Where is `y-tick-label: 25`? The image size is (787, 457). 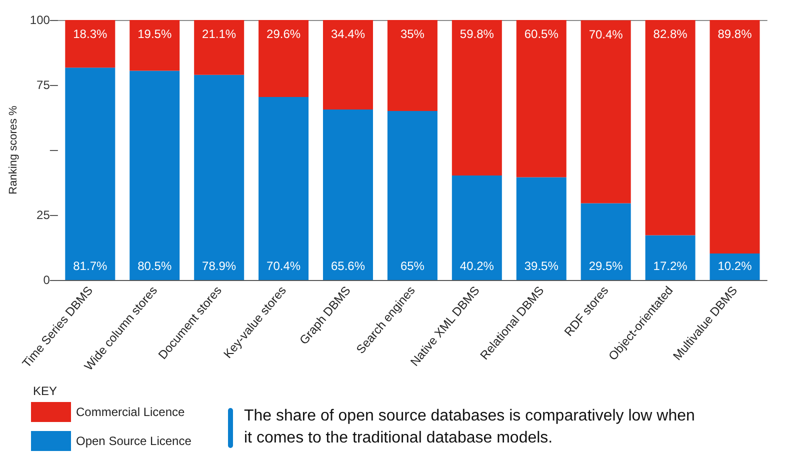 y-tick-label: 25 is located at coordinates (43, 215).